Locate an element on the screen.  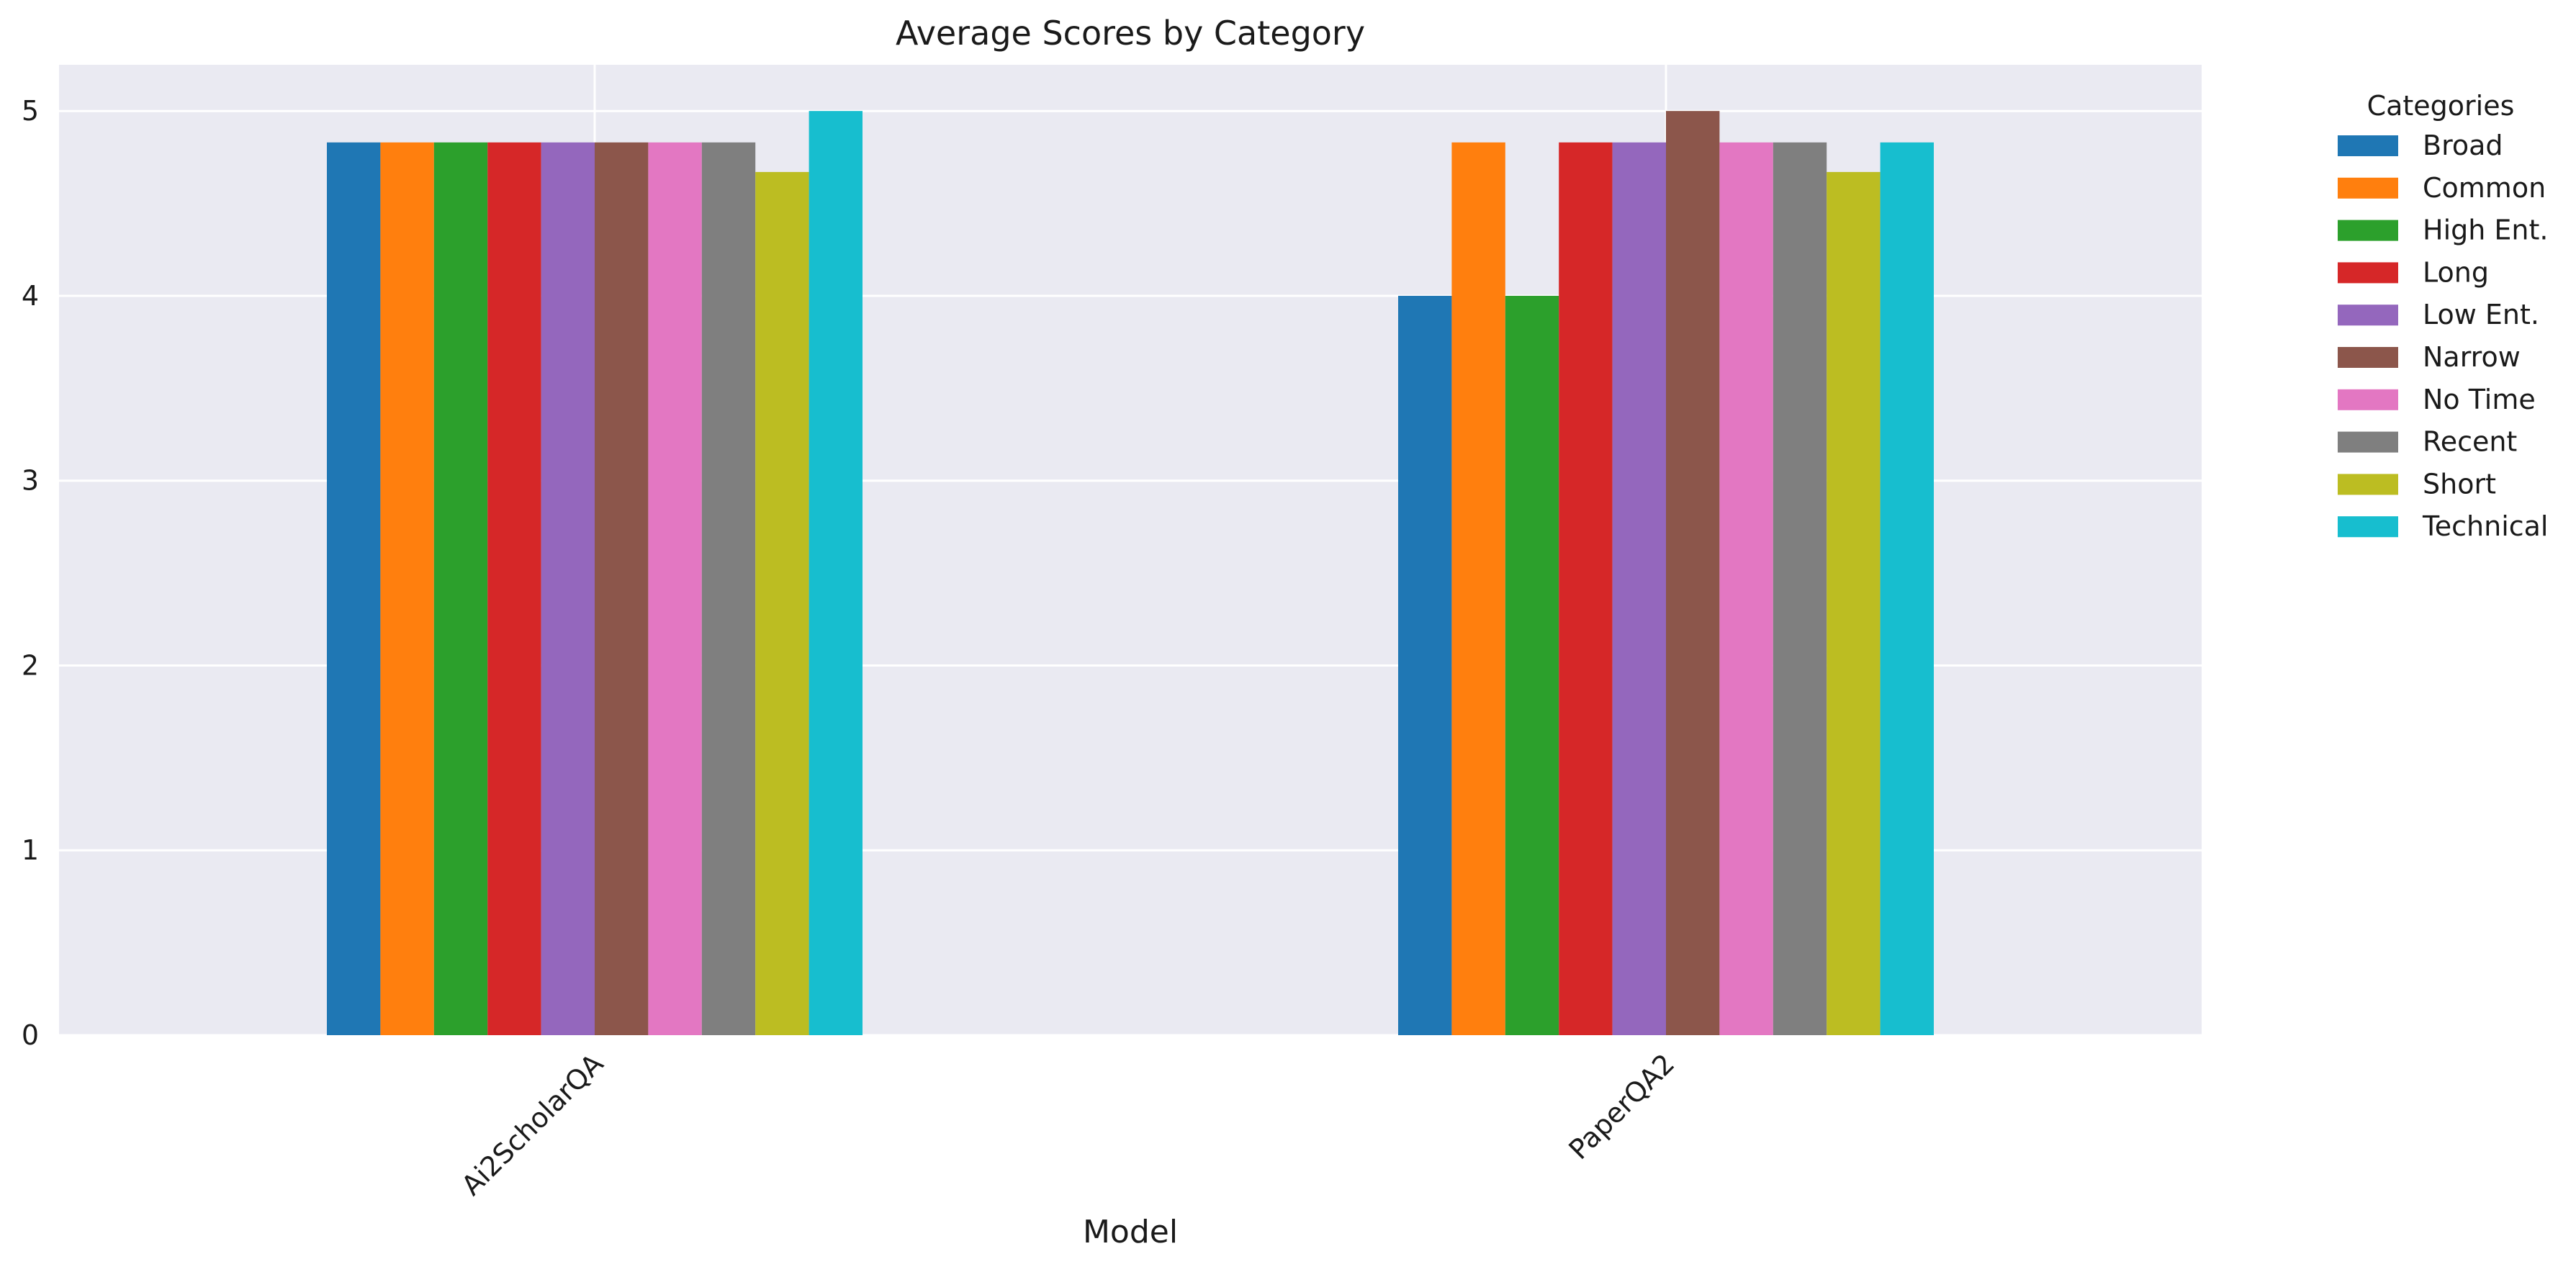
y-tick-label: 4 is located at coordinates (31, 296).